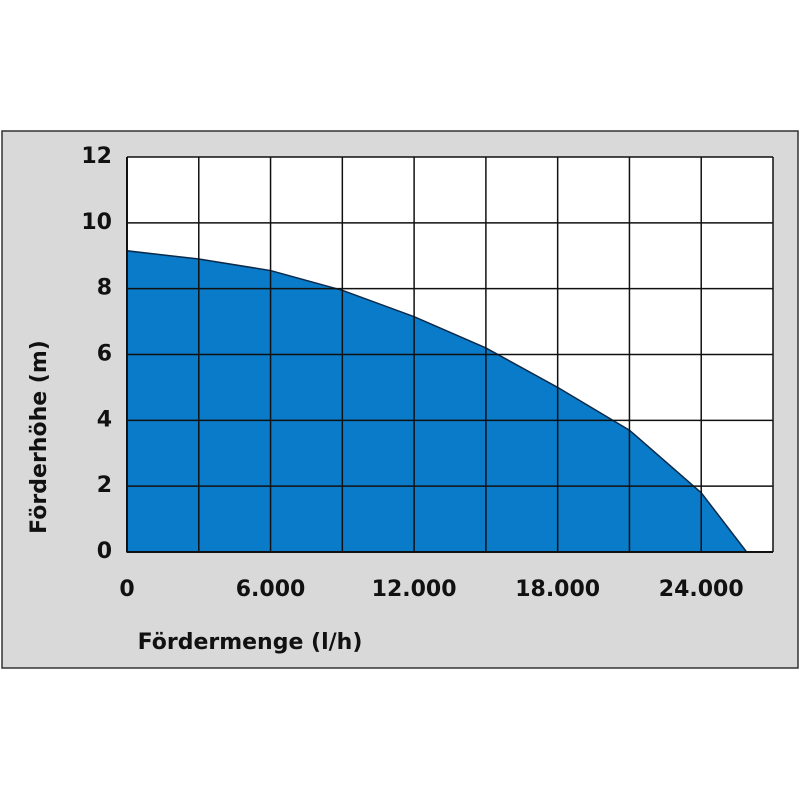 The image size is (800, 804). What do you see at coordinates (414, 589) in the screenshot?
I see `x-tick-label: 12.000` at bounding box center [414, 589].